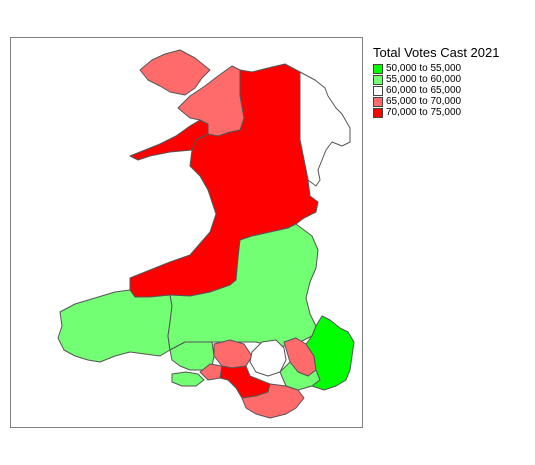 The image size is (535, 465). I want to click on legend-label: 60,000 to 65,000, so click(424, 90).